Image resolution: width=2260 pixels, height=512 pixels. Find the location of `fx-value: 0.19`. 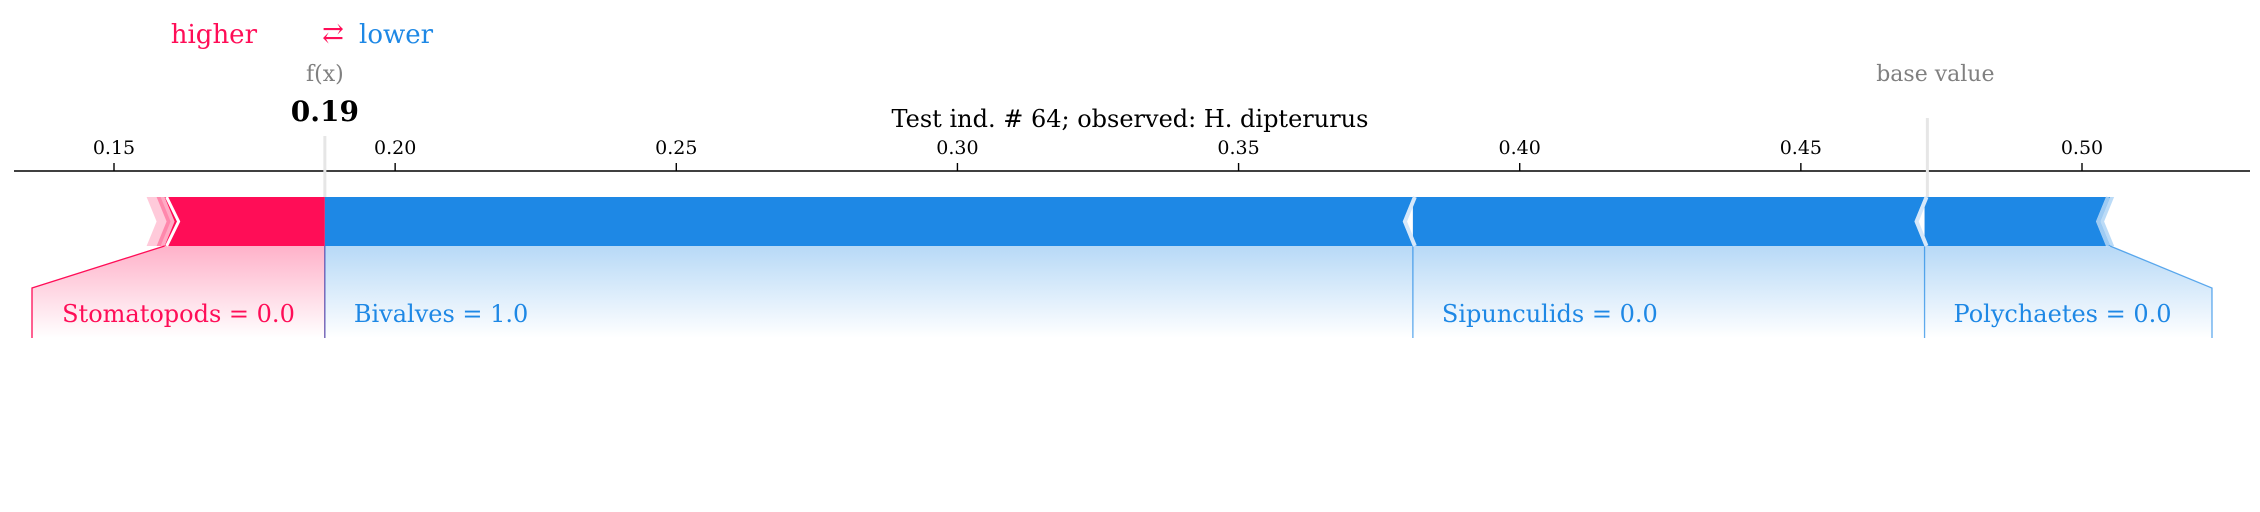

fx-value: 0.19 is located at coordinates (325, 111).